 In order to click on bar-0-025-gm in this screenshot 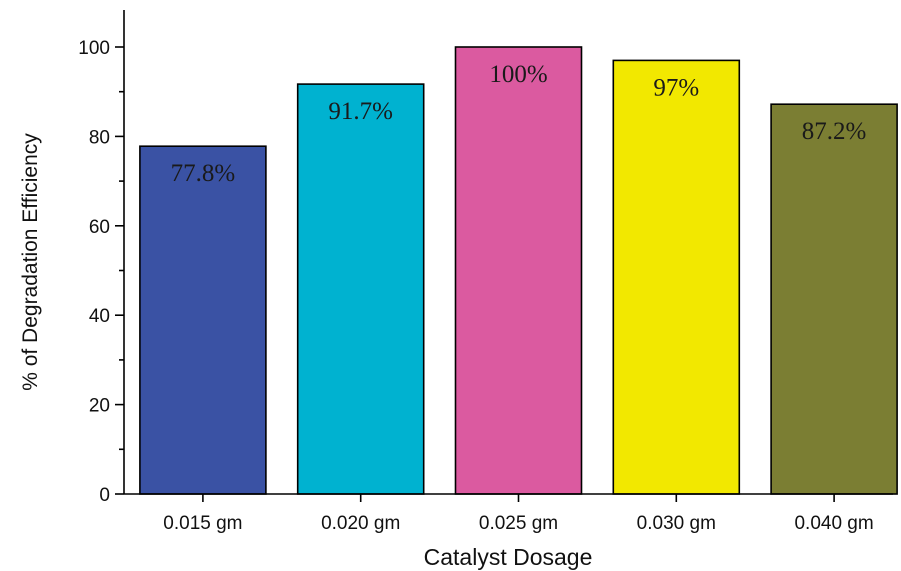, I will do `click(518, 270)`.